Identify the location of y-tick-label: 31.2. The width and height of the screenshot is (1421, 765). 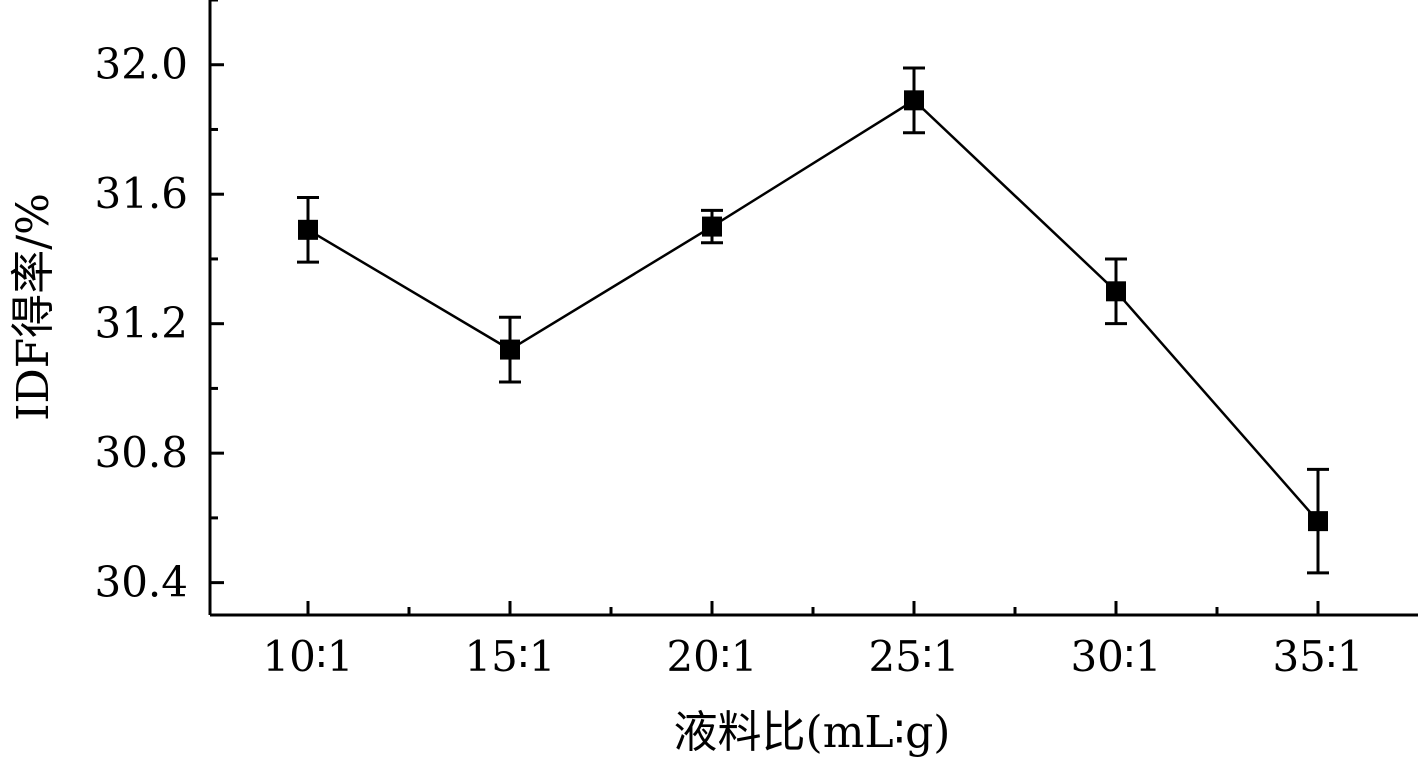
(141, 323).